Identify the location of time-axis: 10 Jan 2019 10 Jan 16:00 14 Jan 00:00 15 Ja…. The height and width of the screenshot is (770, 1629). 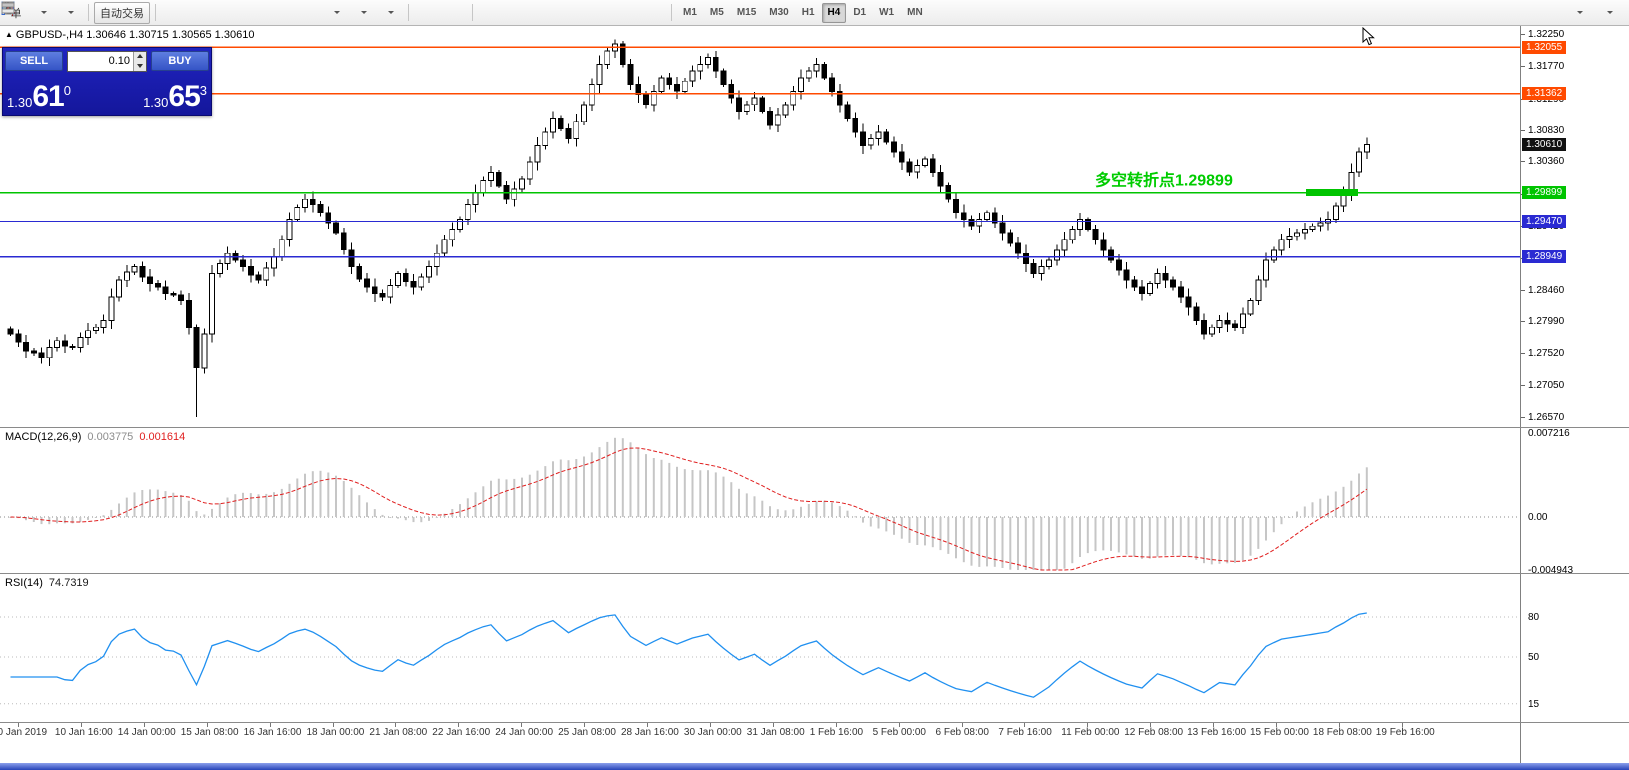
(760, 732).